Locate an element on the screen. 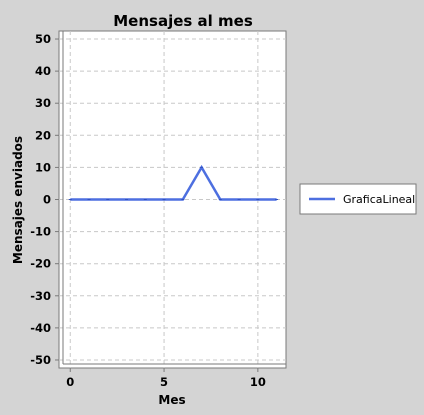 This screenshot has width=424, height=415. x-tick-label: 0 is located at coordinates (70, 382).